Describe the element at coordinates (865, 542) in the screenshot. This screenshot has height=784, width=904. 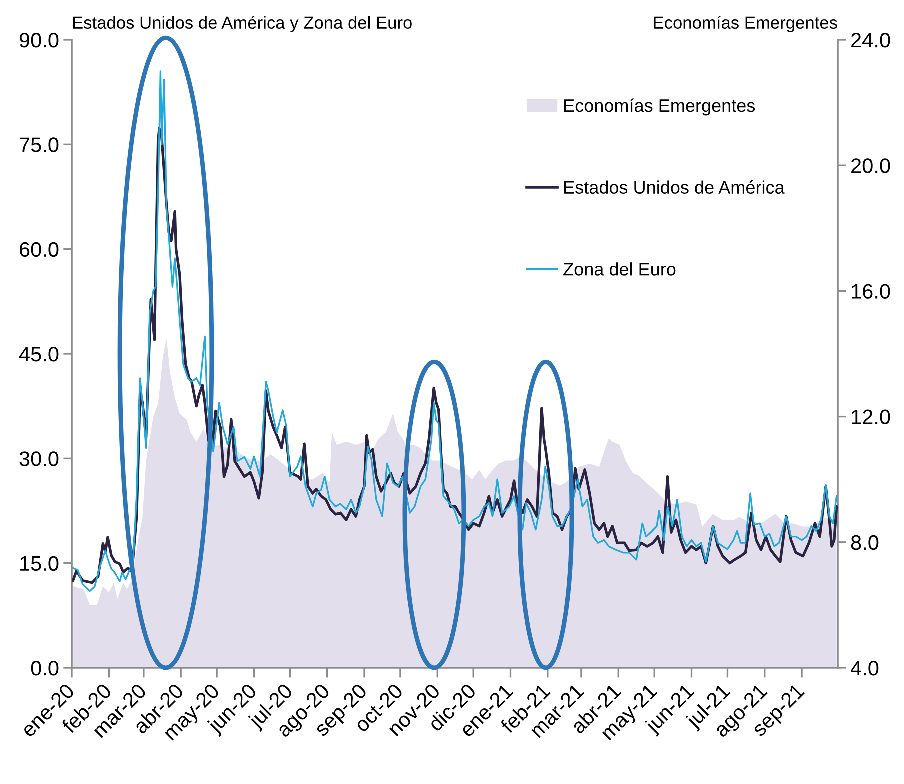
I see `y2-tick-label: 8.0` at that location.